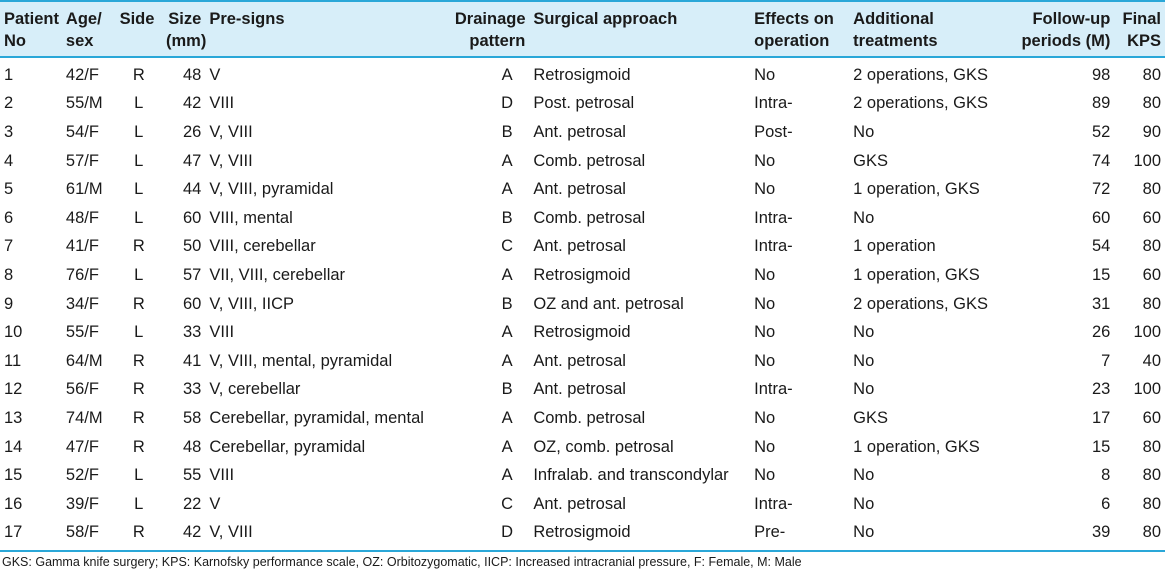 Image resolution: width=1165 pixels, height=575 pixels. I want to click on cell-size: 58, so click(192, 417).